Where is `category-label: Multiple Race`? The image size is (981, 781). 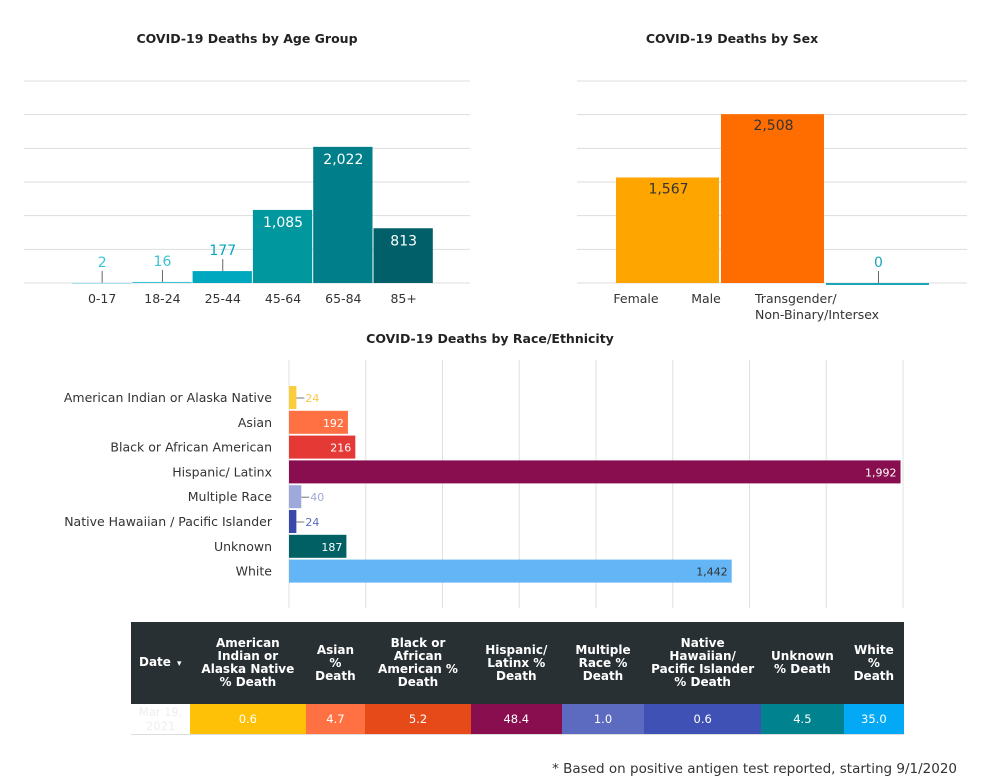
category-label: Multiple Race is located at coordinates (230, 496).